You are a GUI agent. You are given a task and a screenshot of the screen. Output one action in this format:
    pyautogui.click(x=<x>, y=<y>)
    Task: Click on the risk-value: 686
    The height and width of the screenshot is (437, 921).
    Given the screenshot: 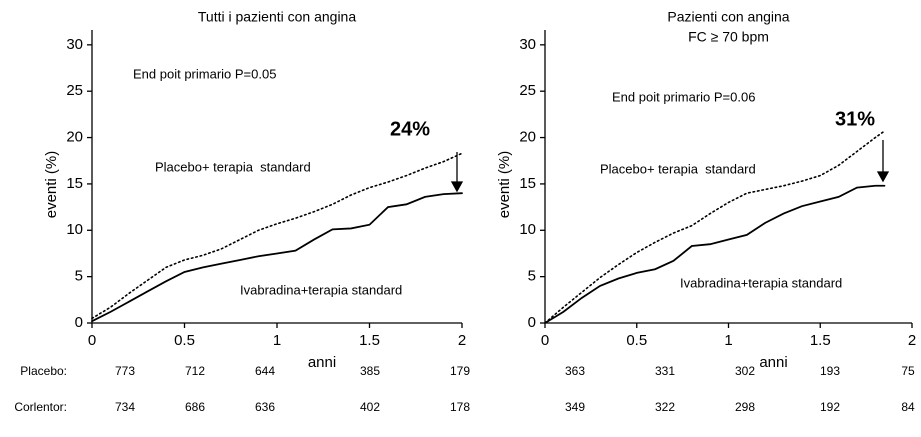 What is the action you would take?
    pyautogui.click(x=195, y=407)
    